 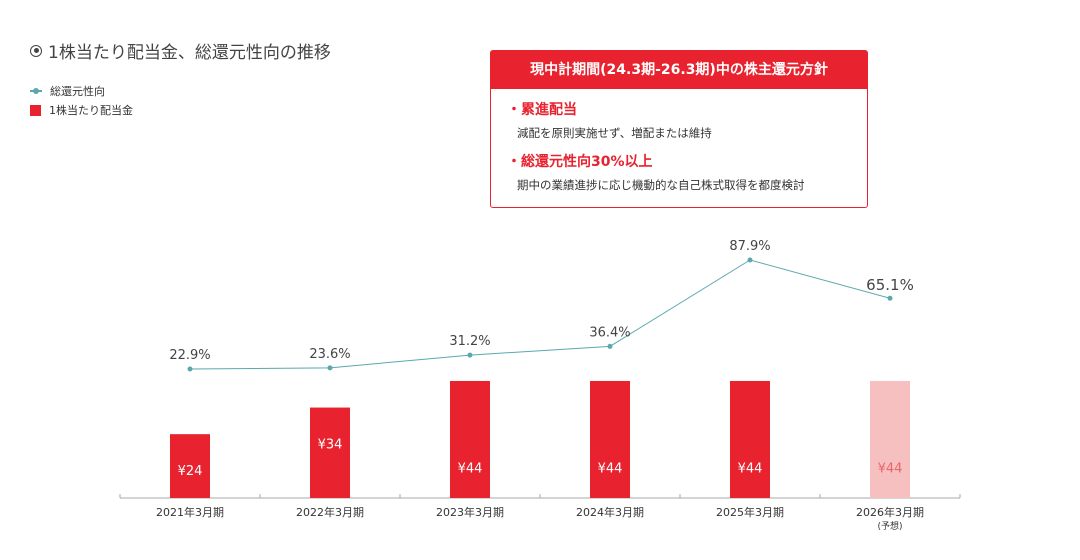 What do you see at coordinates (540, 314) in the screenshot?
I see `line-series` at bounding box center [540, 314].